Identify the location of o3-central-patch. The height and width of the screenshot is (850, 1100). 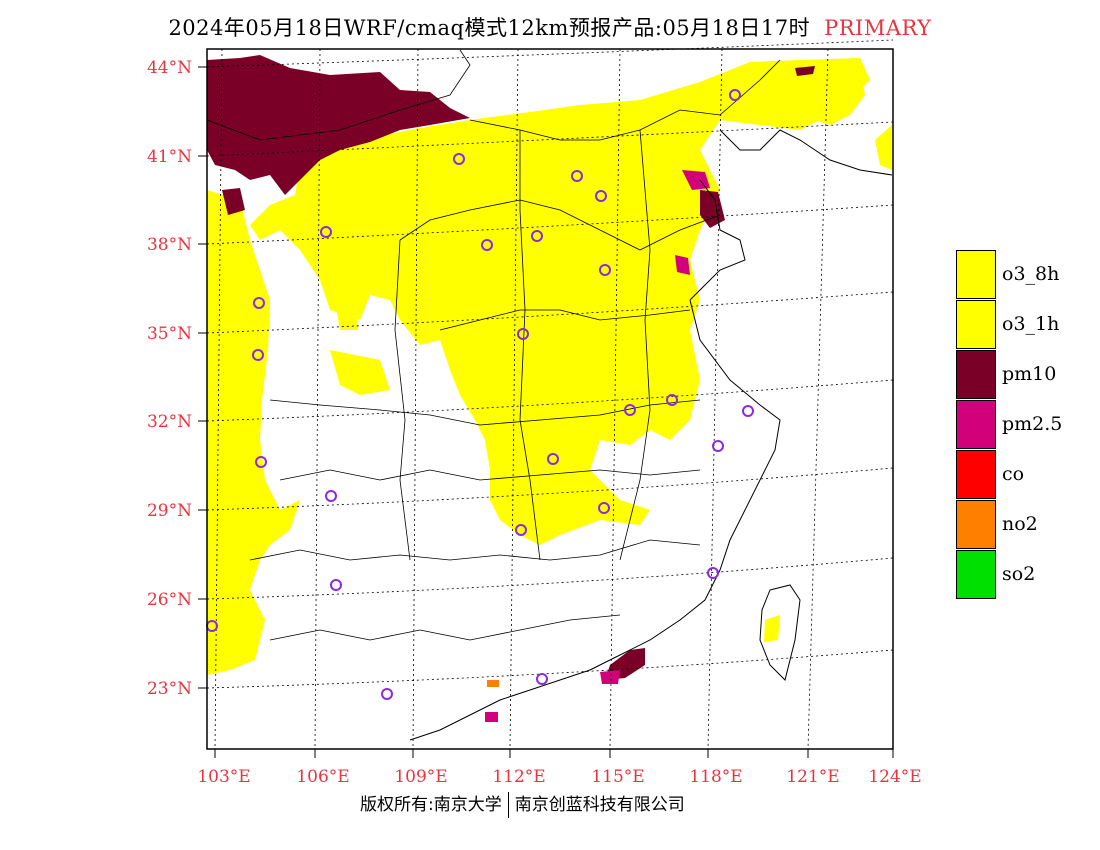
(344, 300).